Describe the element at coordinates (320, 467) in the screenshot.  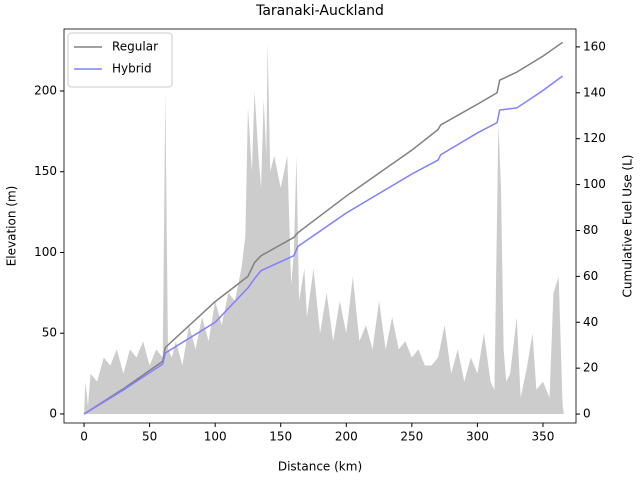
I see `x-axis-label: Distance (km)` at that location.